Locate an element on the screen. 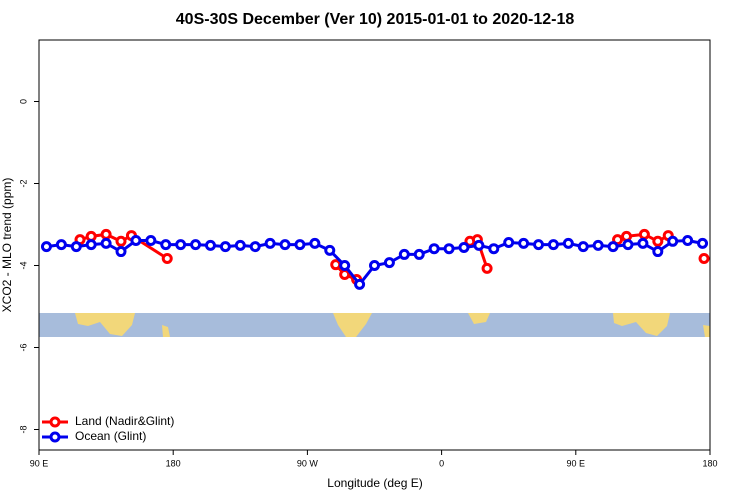  x-tick-label: 0 is located at coordinates (441, 463).